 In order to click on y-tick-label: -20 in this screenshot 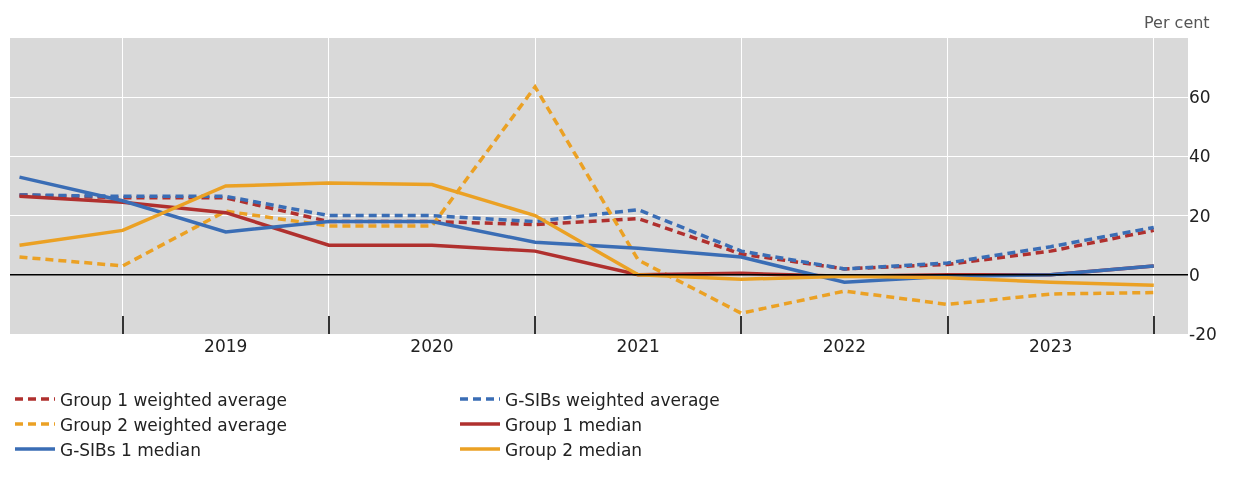, I will do `click(1203, 333)`.